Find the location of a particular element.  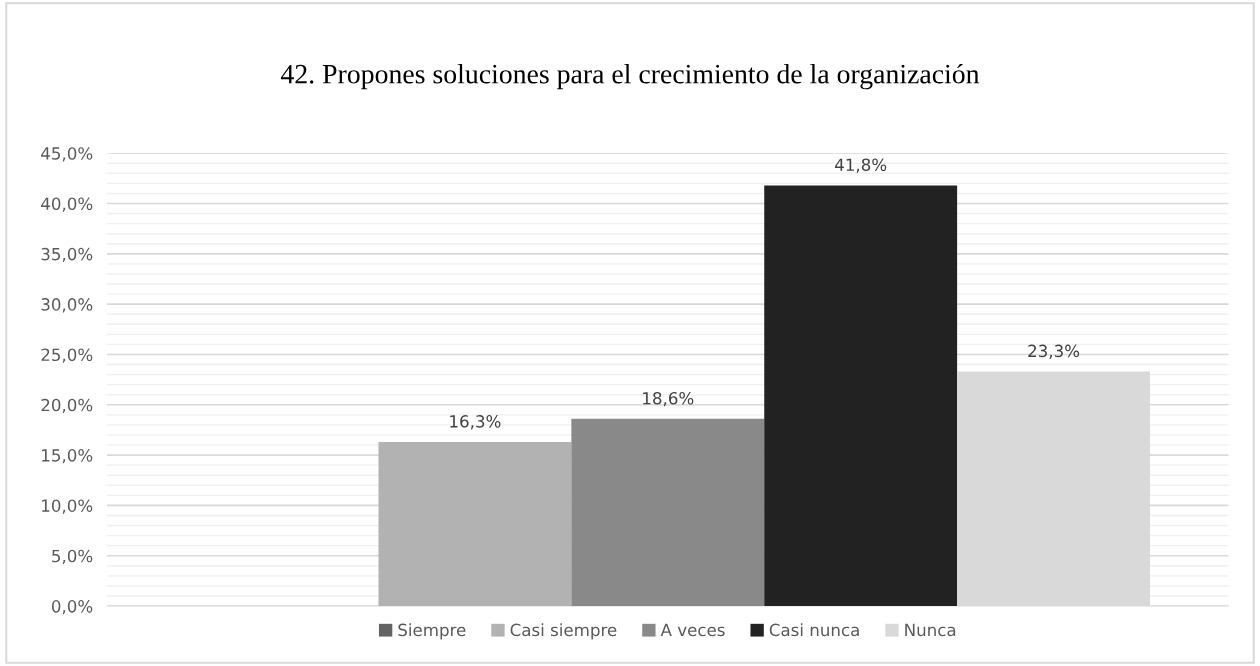

chart-title: 42. Propones soluciones para el crecimiento de la organización is located at coordinates (630, 76).